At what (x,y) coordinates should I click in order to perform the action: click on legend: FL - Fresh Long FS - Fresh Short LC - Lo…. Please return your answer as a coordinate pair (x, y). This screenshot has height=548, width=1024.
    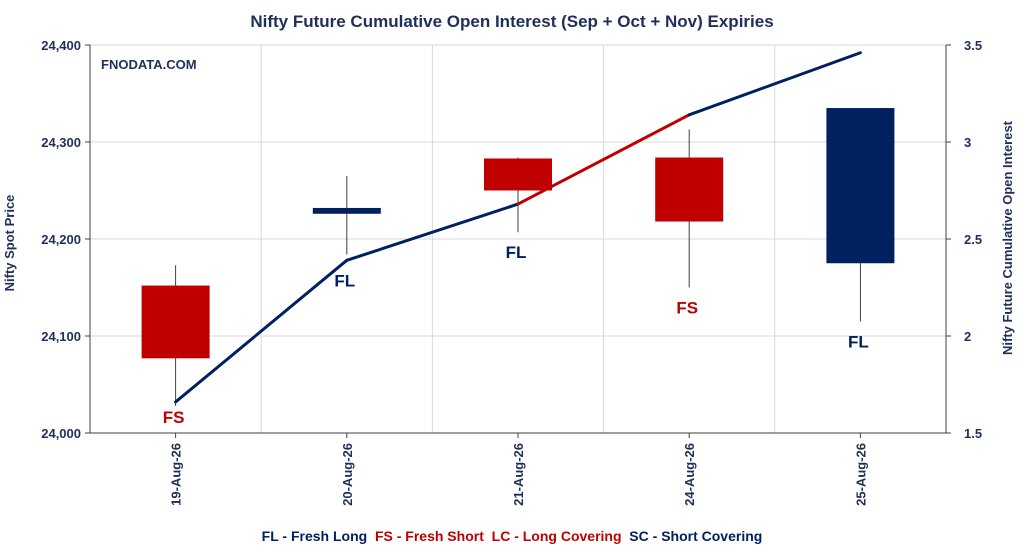
    Looking at the image, I should click on (512, 536).